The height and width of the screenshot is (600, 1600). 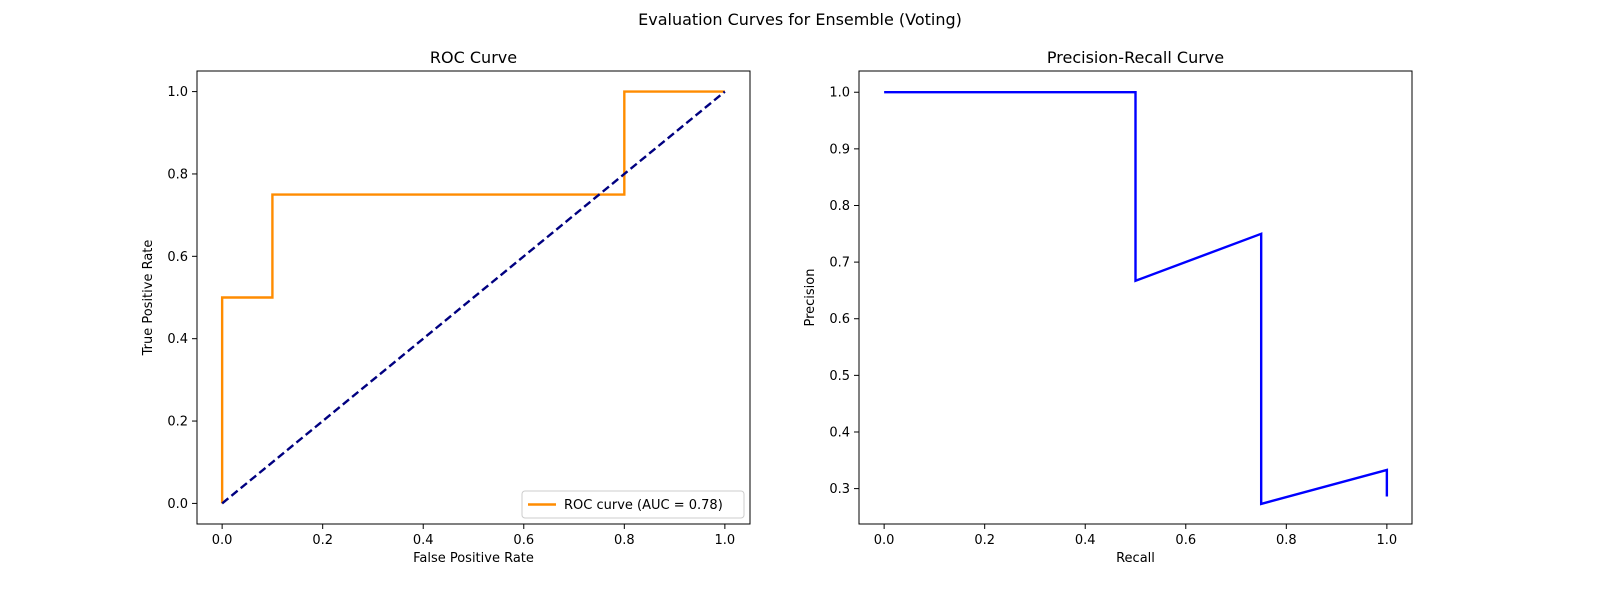 What do you see at coordinates (1286, 540) in the screenshot?
I see `pr-x-tick-label: 0.8` at bounding box center [1286, 540].